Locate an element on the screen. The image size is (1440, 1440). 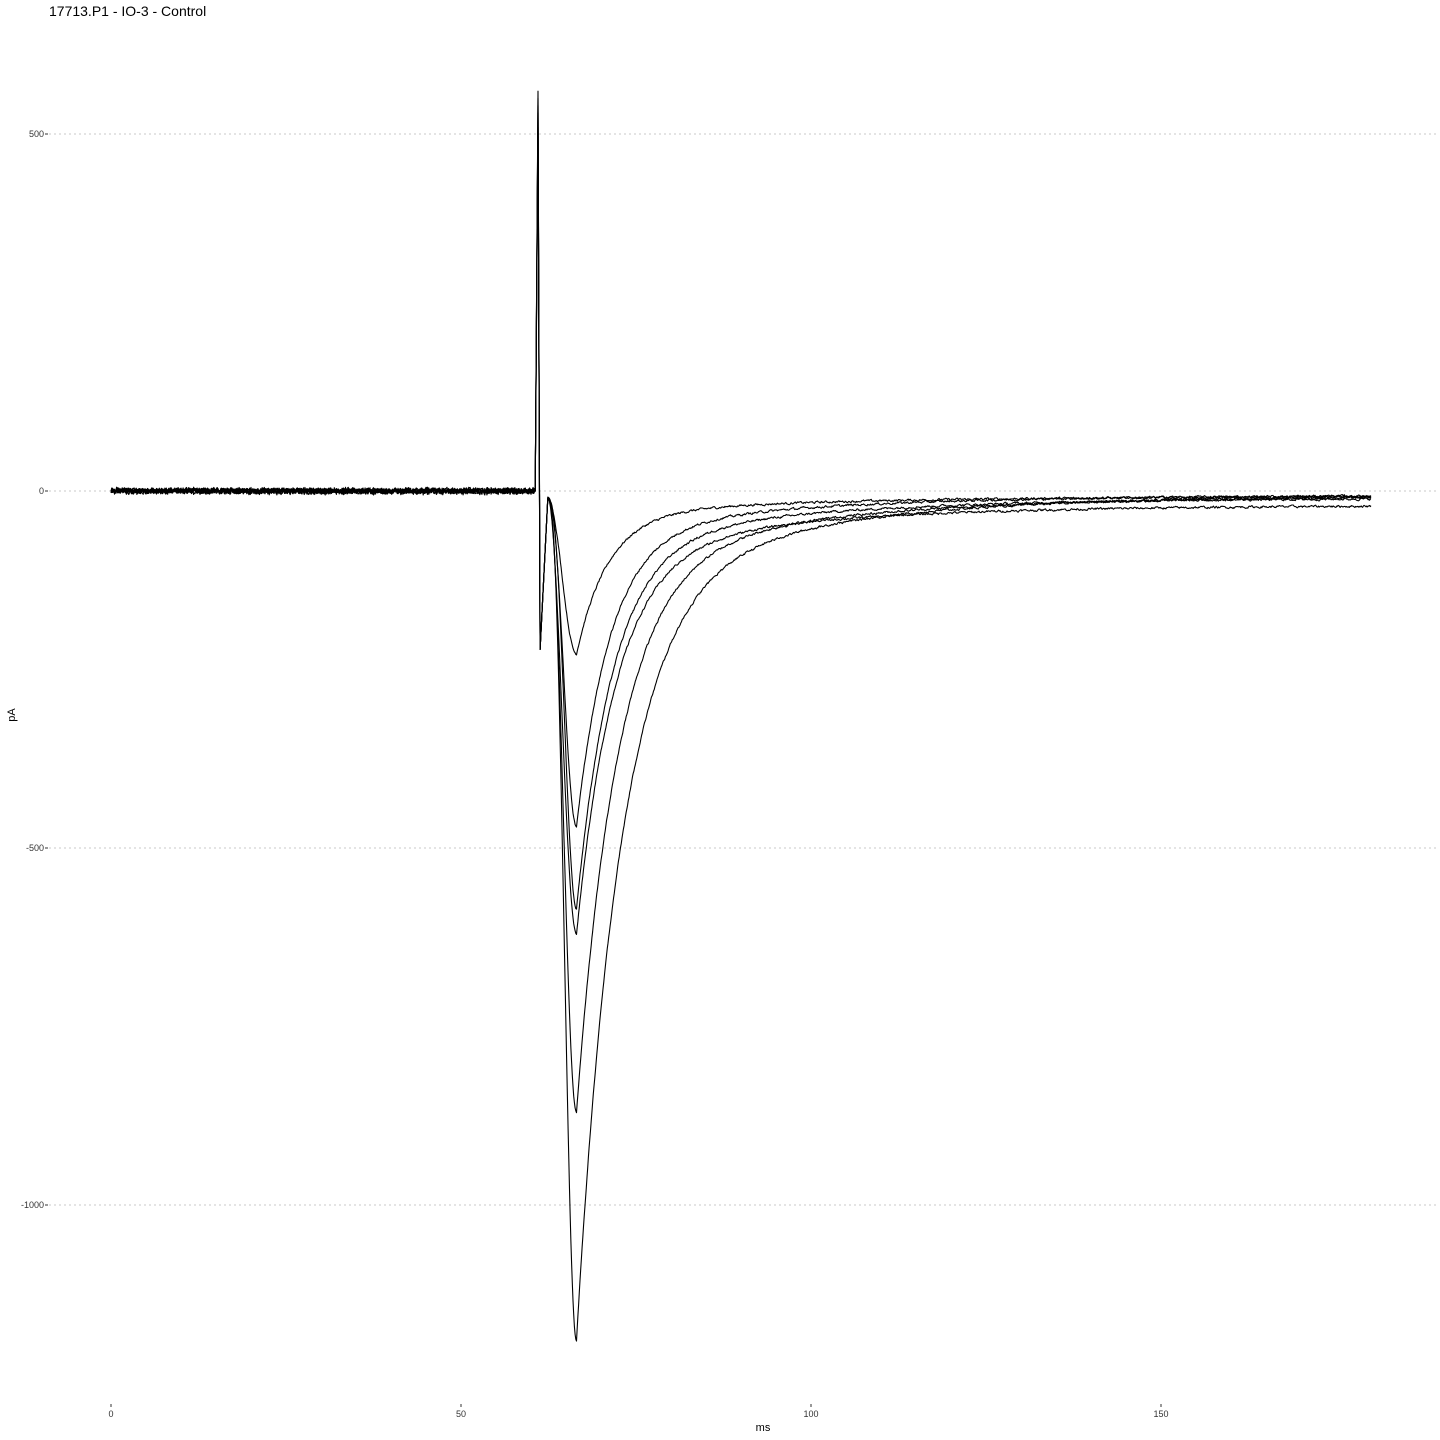
y-tick-label: 0 is located at coordinates (41, 491).